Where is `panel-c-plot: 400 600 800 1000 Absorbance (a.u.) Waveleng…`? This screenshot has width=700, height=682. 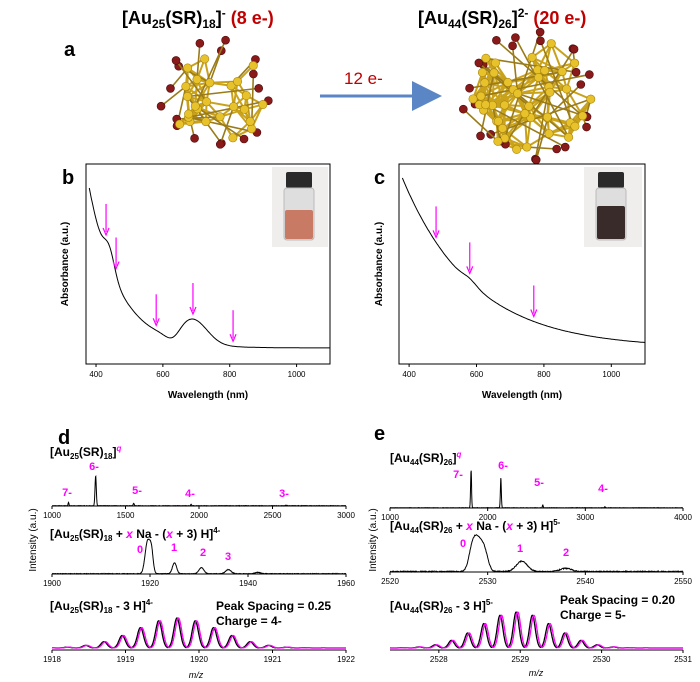 panel-c-plot: 400 600 800 1000 Absorbance (a.u.) Waveleng… is located at coordinates (510, 282).